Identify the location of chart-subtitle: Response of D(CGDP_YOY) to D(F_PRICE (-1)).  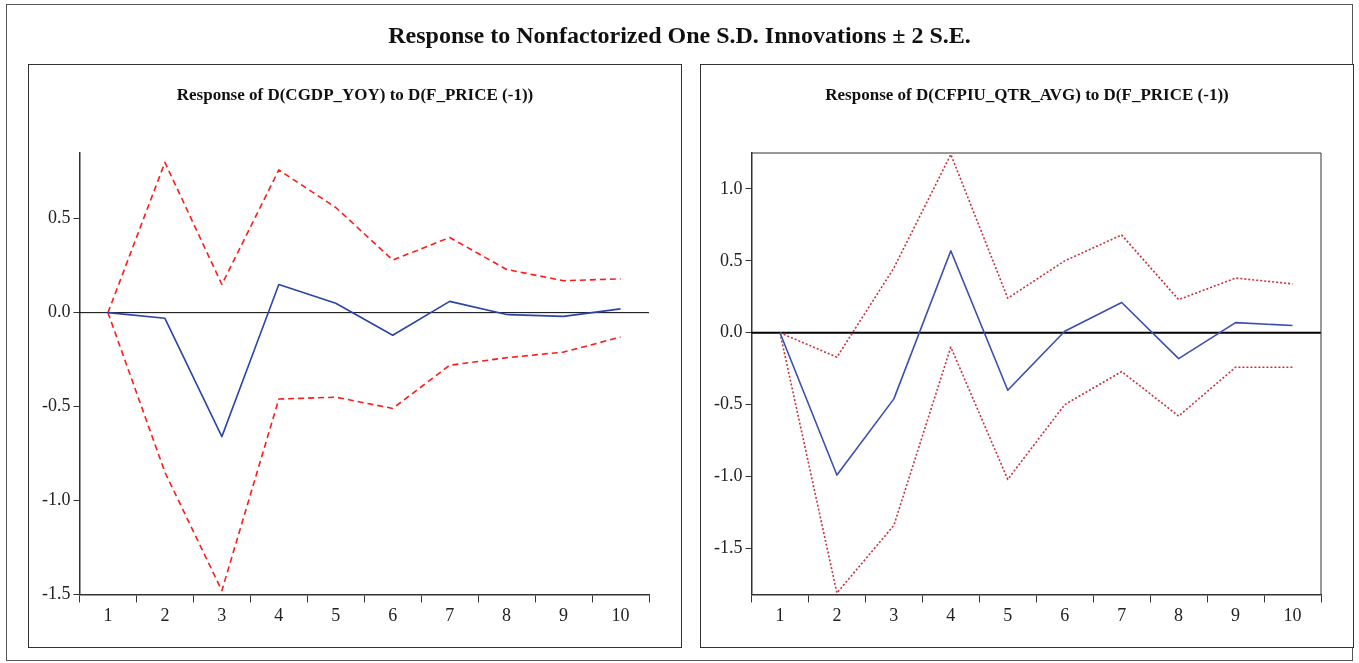
(355, 95).